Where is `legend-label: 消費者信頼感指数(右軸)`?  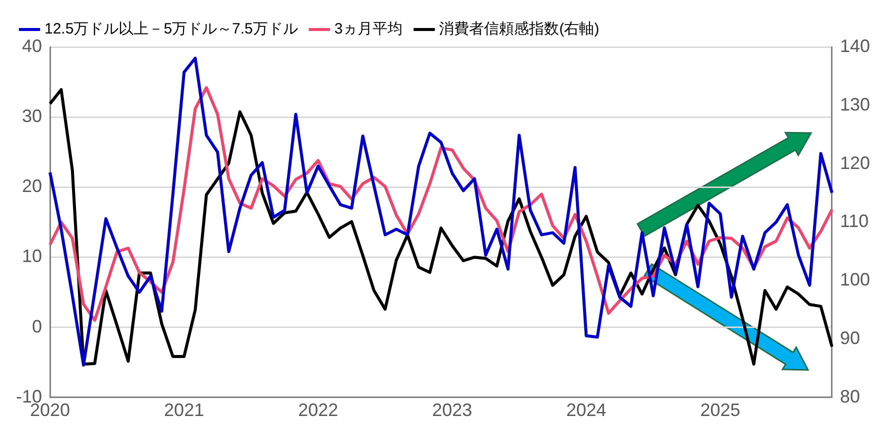 legend-label: 消費者信頼感指数(右軸) is located at coordinates (519, 29).